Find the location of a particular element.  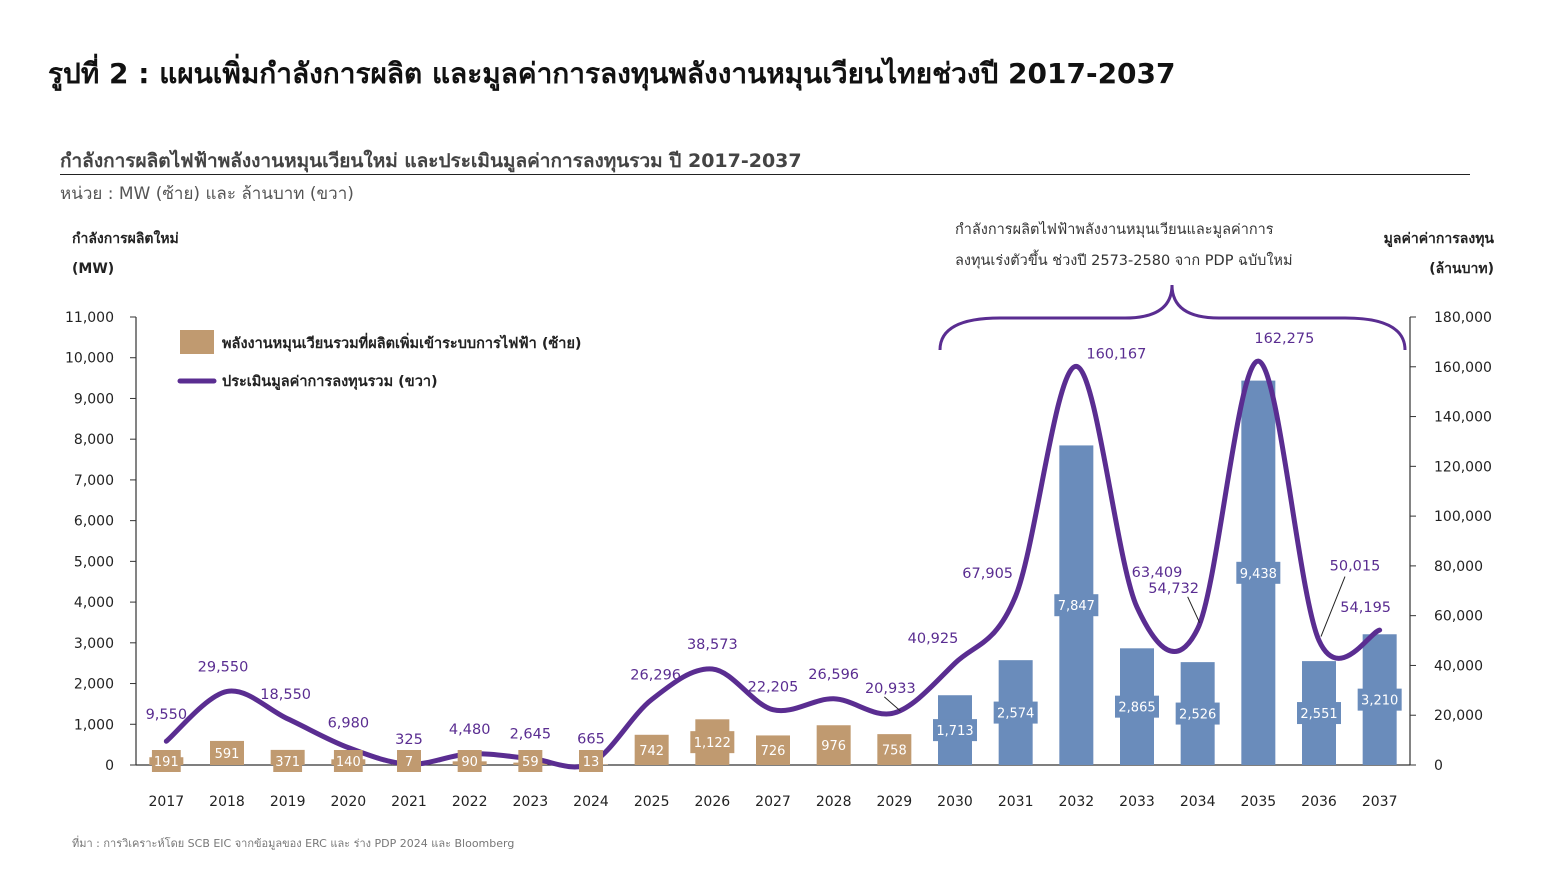

x-axis-tick-label: 2020 is located at coordinates (349, 802).